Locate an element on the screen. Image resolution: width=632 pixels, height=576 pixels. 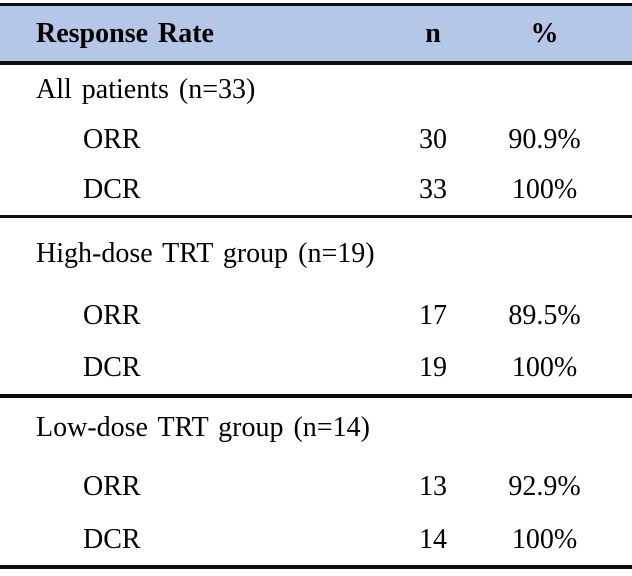
section-title-row: All patients (n=33) is located at coordinates (316, 90).